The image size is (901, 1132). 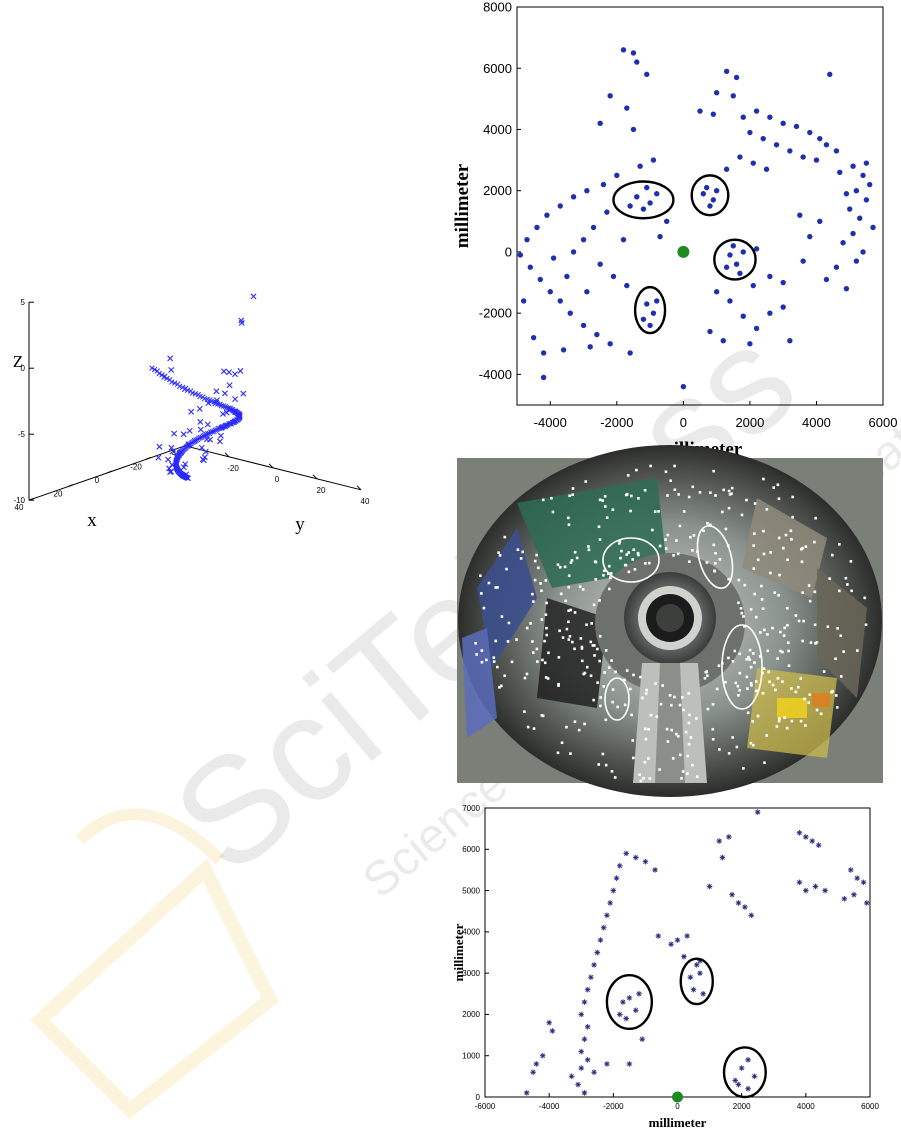 I want to click on y-tick, so click(x=359, y=488).